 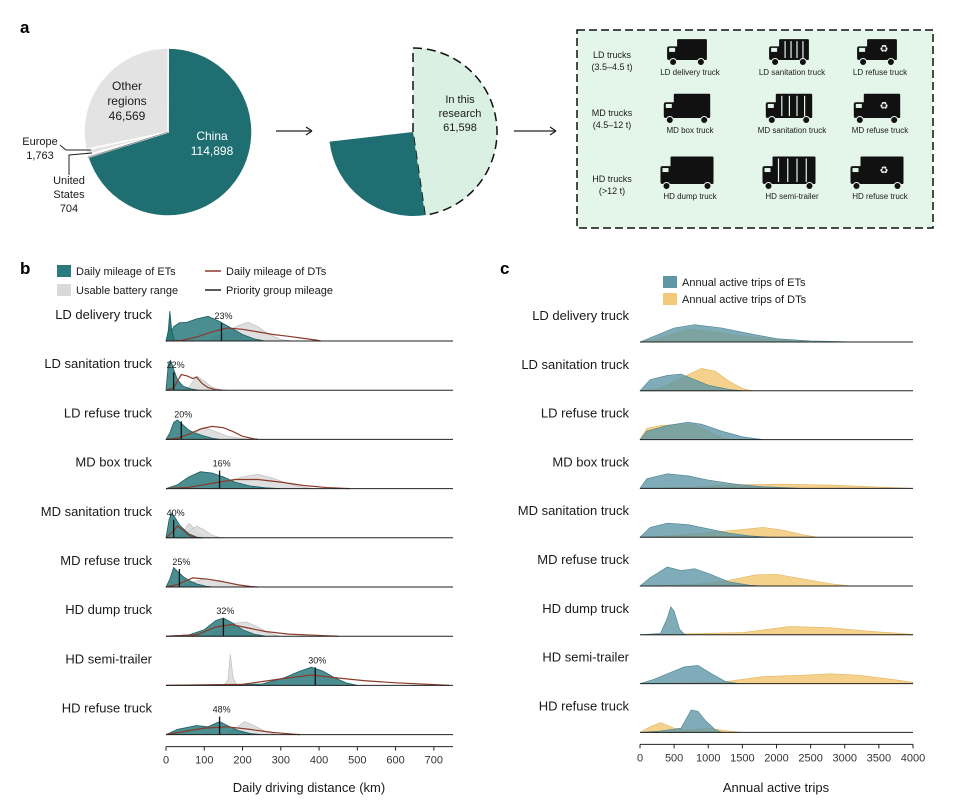 What do you see at coordinates (230, 670) in the screenshot?
I see `battery-range-area` at bounding box center [230, 670].